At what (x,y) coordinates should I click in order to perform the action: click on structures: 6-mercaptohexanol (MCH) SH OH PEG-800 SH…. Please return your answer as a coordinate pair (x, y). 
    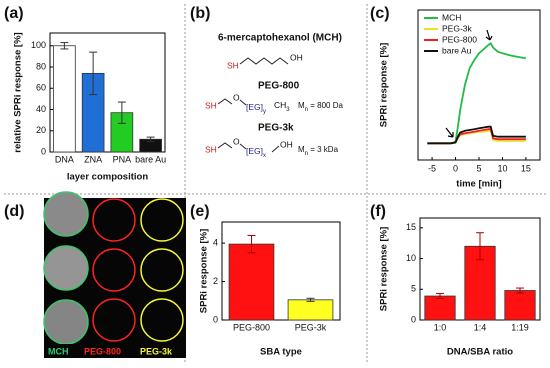
    Looking at the image, I should click on (274, 96).